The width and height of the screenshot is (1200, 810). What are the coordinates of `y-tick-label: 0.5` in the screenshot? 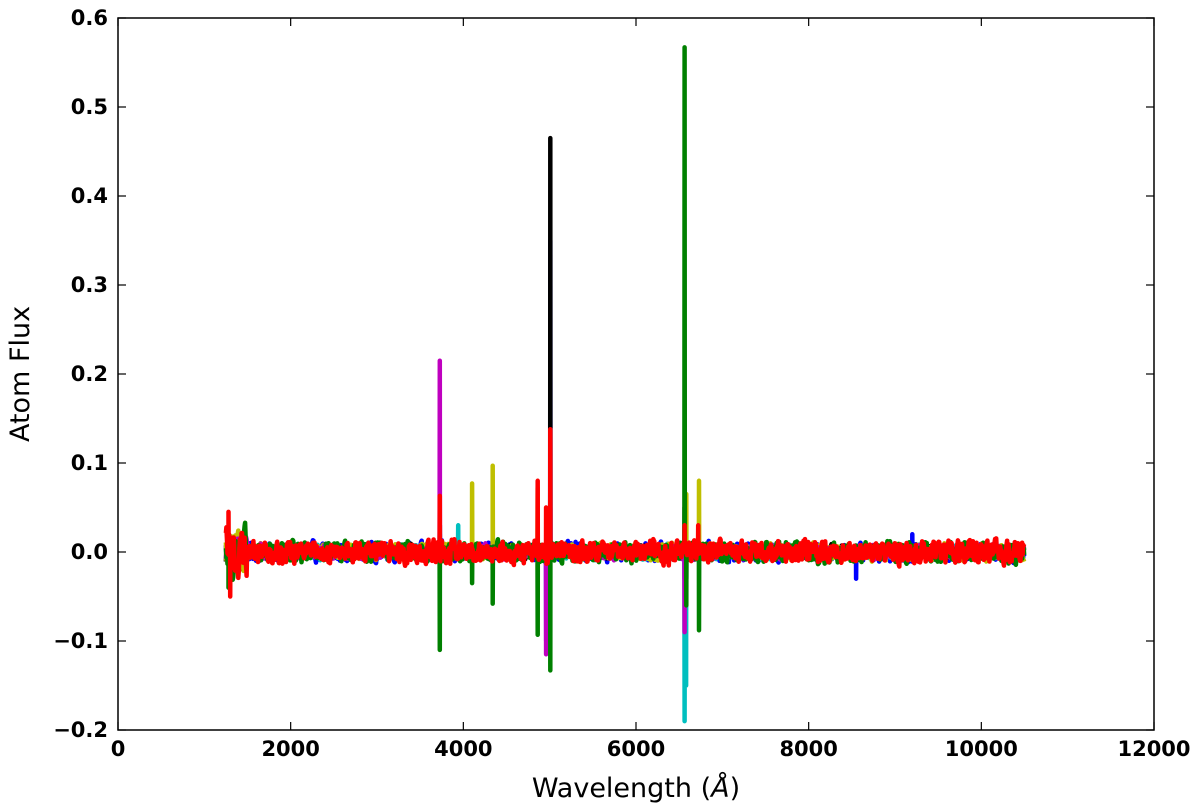 It's located at (89, 107).